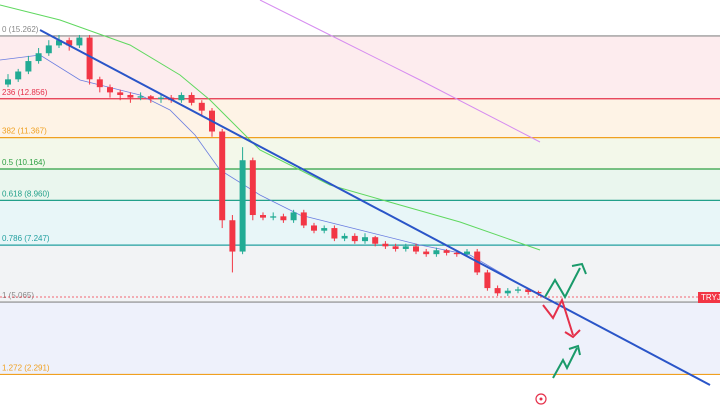  I want to click on fib-label: 382 (11.367), so click(24, 131).